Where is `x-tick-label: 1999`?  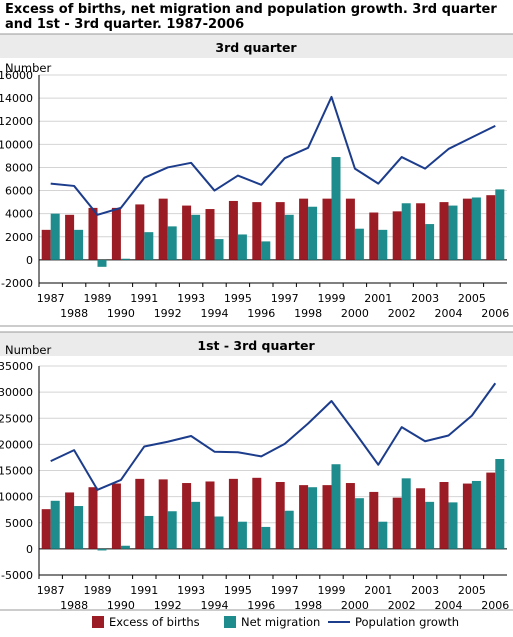
x-tick-label: 1999 is located at coordinates (332, 590).